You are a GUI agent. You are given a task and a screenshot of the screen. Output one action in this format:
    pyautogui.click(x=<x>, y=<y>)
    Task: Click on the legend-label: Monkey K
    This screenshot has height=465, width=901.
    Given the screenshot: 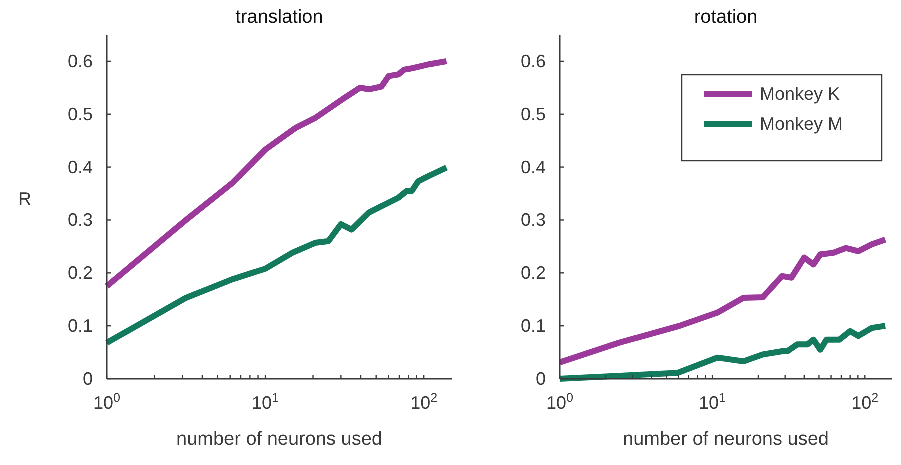 What is the action you would take?
    pyautogui.click(x=800, y=94)
    